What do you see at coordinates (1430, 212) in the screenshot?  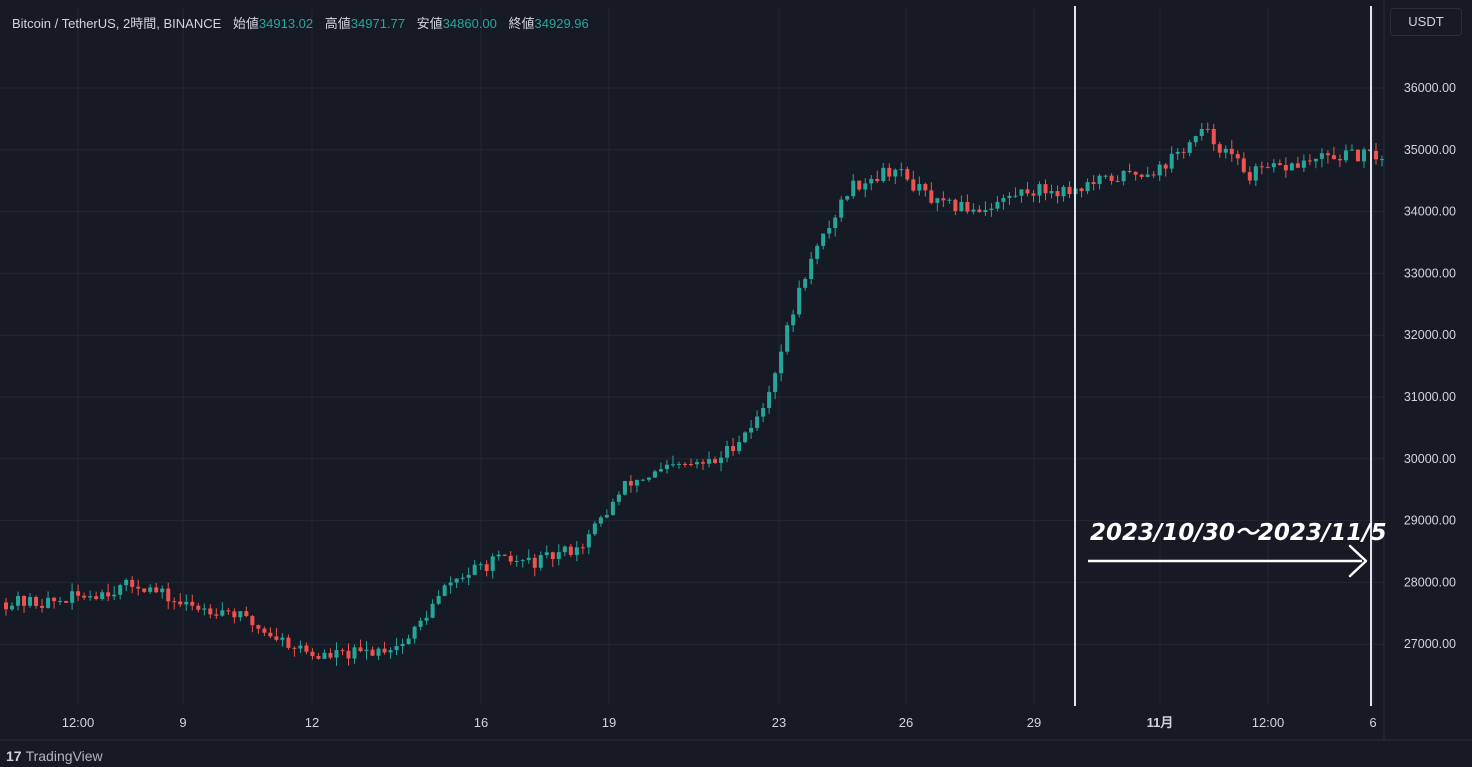 I see `price-tick-label: 34000.00` at bounding box center [1430, 212].